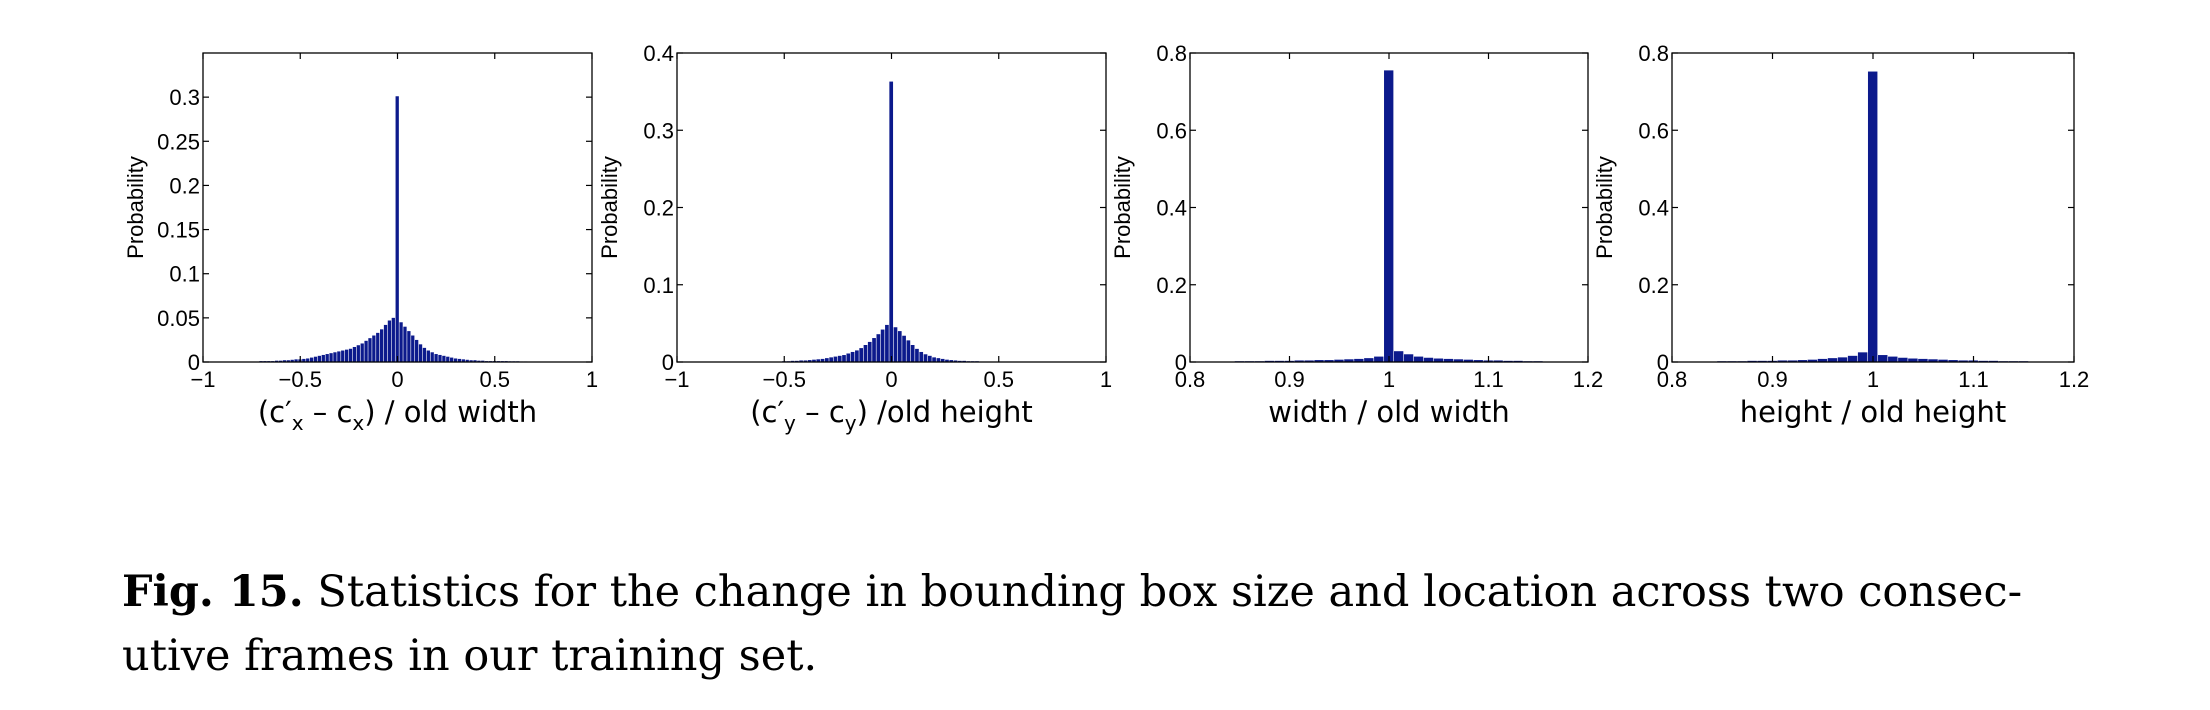 The height and width of the screenshot is (710, 2210). What do you see at coordinates (178, 318) in the screenshot?
I see `chart-1-ytick-label: 0.05` at bounding box center [178, 318].